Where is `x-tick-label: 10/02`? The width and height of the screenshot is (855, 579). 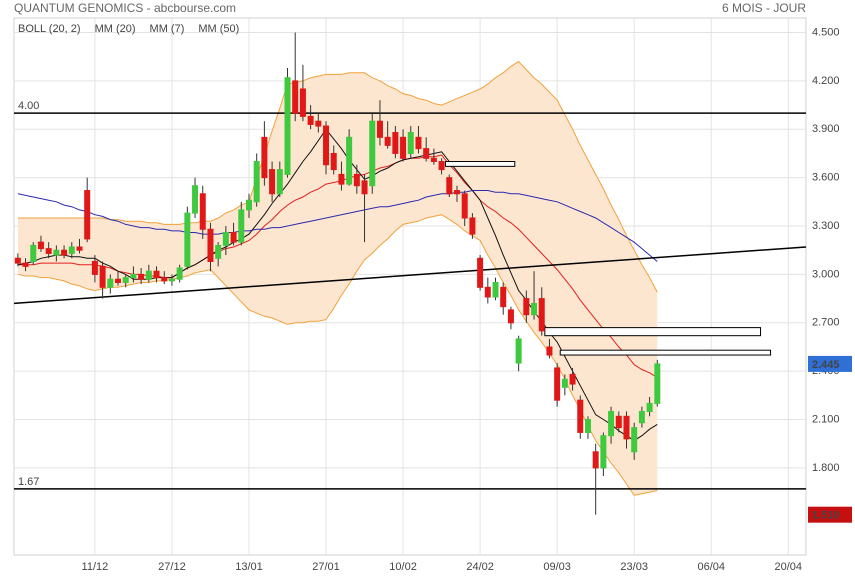 x-tick-label: 10/02 is located at coordinates (403, 567).